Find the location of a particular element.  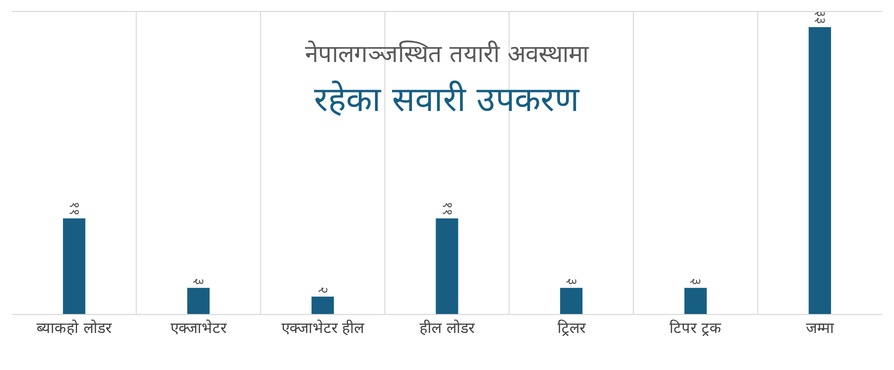

x-tick-label: ब्याकहो लोडर is located at coordinates (74, 328).